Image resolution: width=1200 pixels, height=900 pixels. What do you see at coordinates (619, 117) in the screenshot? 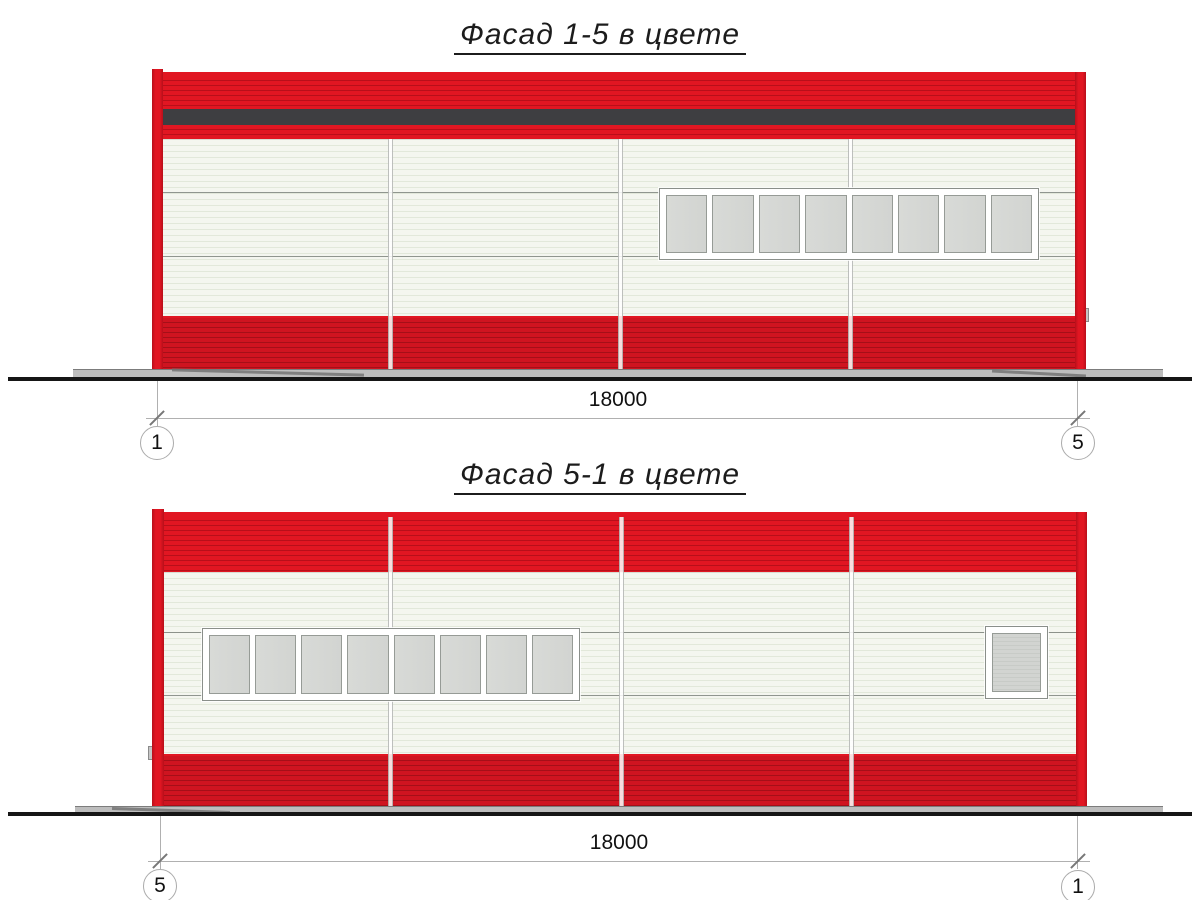
I see `dark-accent-stripe` at bounding box center [619, 117].